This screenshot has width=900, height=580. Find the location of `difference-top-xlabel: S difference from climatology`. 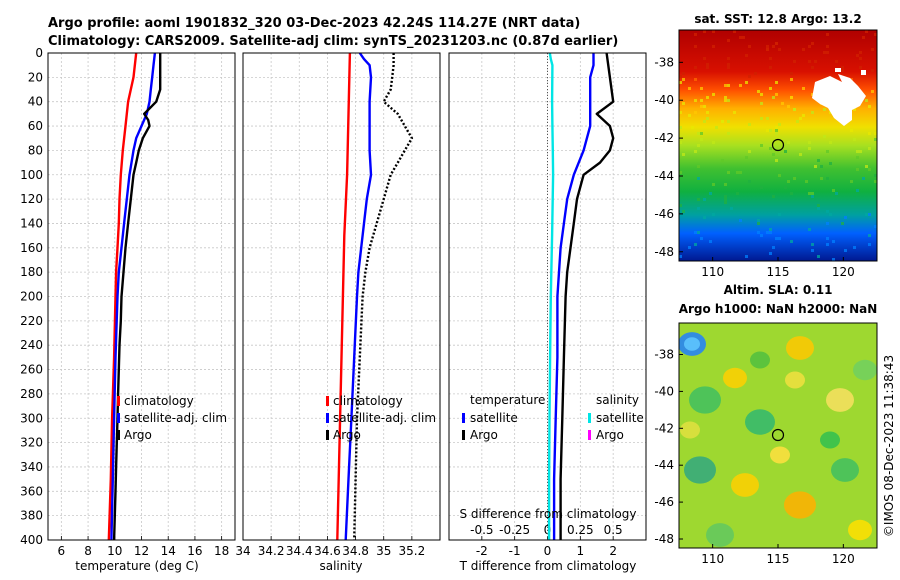

difference-top-xlabel: S difference from climatology is located at coordinates (548, 514).